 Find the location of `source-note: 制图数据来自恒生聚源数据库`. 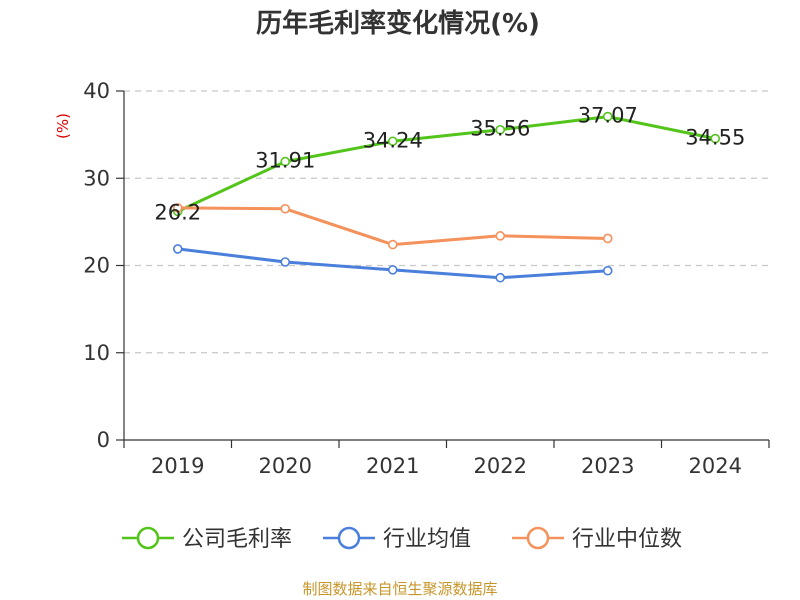

source-note: 制图数据来自恒生聚源数据库 is located at coordinates (399, 589).